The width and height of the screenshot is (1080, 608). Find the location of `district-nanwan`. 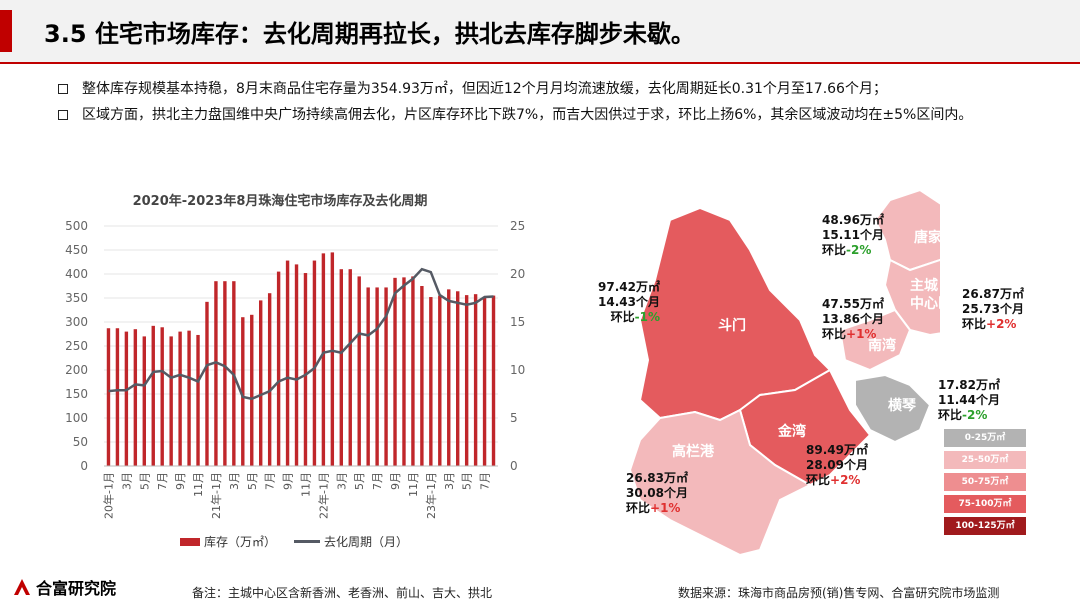

district-nanwan is located at coordinates (875, 340).